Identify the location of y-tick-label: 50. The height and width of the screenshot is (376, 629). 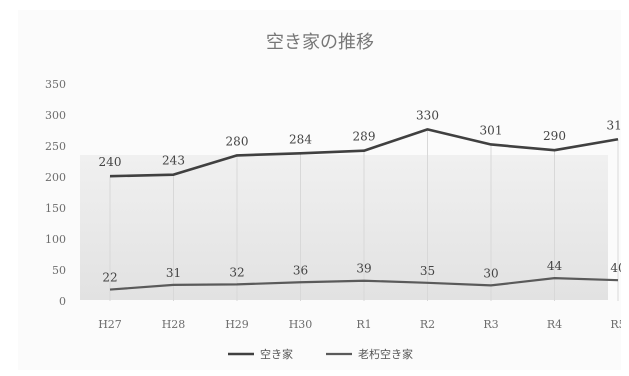
(59, 270).